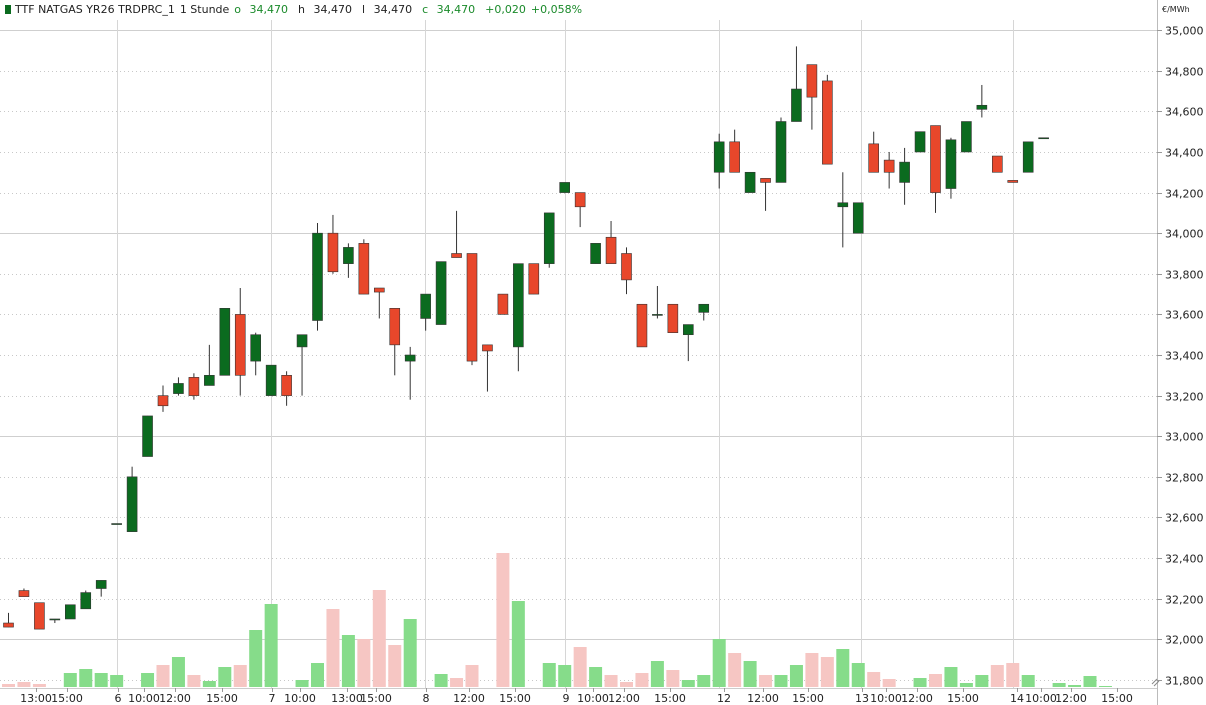 The image size is (1206, 705). I want to click on y-tick-label: 35,000, so click(1184, 31).